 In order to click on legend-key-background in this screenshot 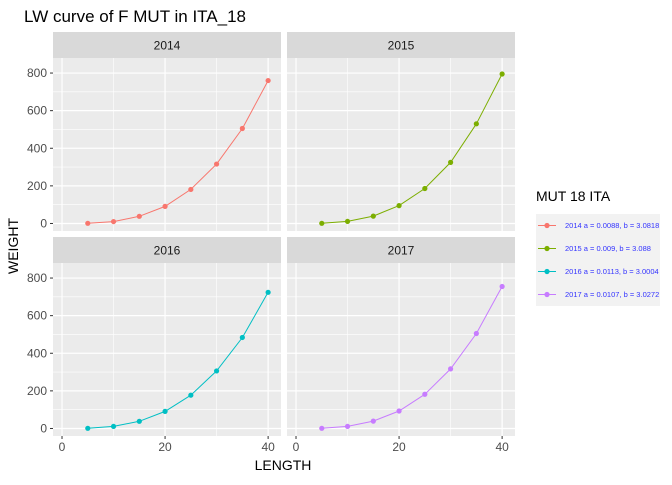, I will do `click(598, 260)`.